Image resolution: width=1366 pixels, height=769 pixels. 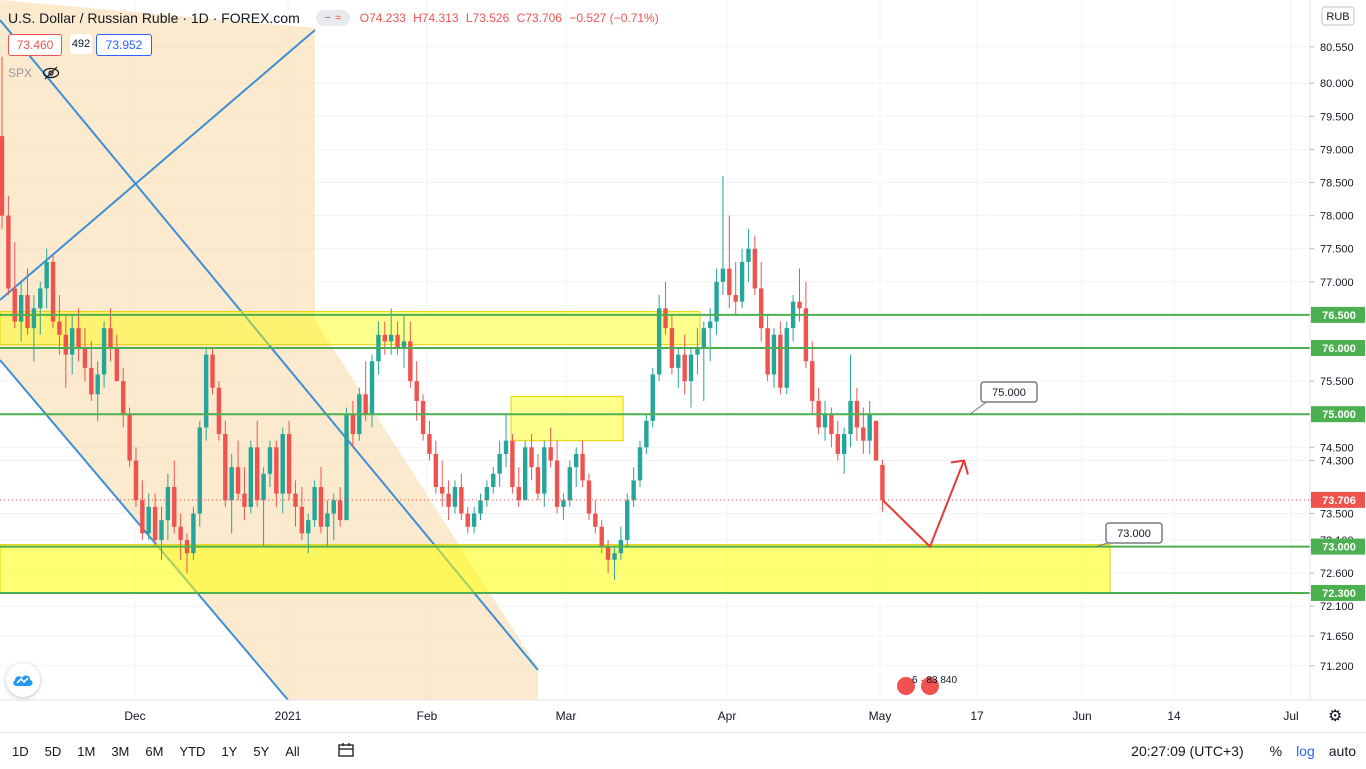 What do you see at coordinates (332, 18) in the screenshot?
I see `market-status-pill: − ≈` at bounding box center [332, 18].